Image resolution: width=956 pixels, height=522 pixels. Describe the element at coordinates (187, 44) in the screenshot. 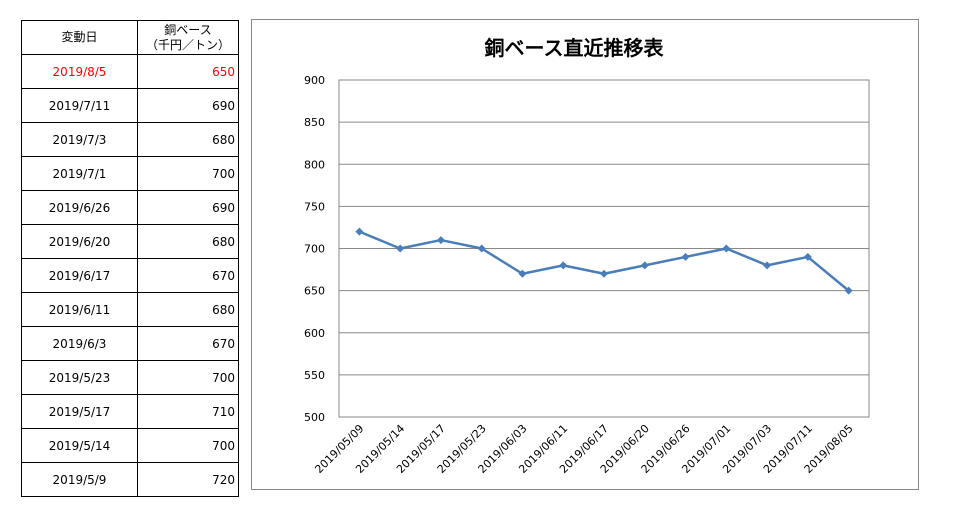

I see `header-price-line2: （千円／トン）` at that location.